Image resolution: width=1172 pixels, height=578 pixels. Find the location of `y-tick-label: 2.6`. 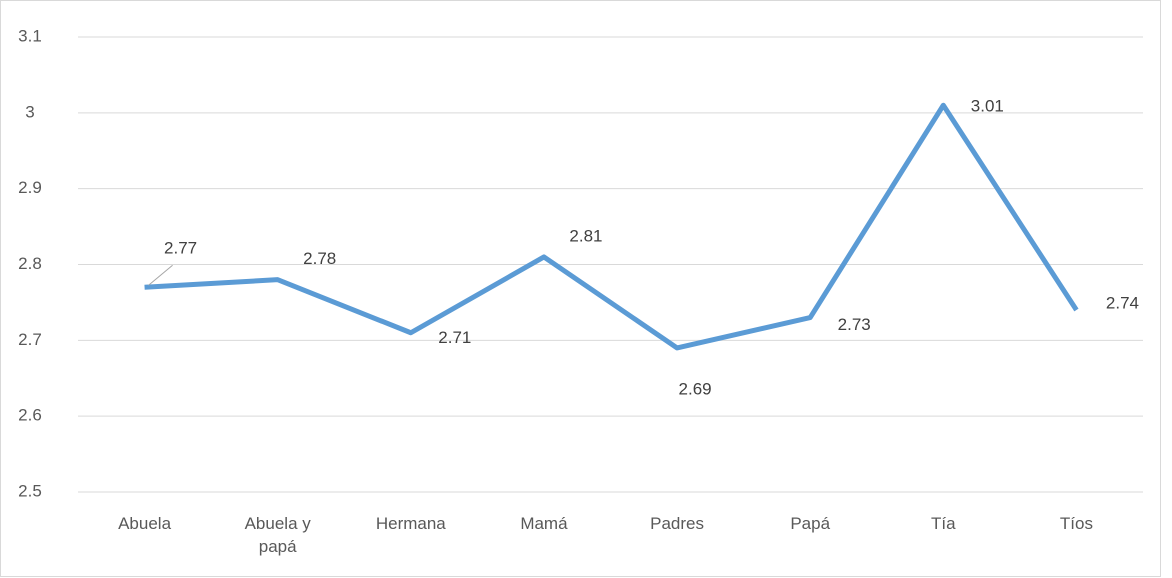

y-tick-label: 2.6 is located at coordinates (30, 415).